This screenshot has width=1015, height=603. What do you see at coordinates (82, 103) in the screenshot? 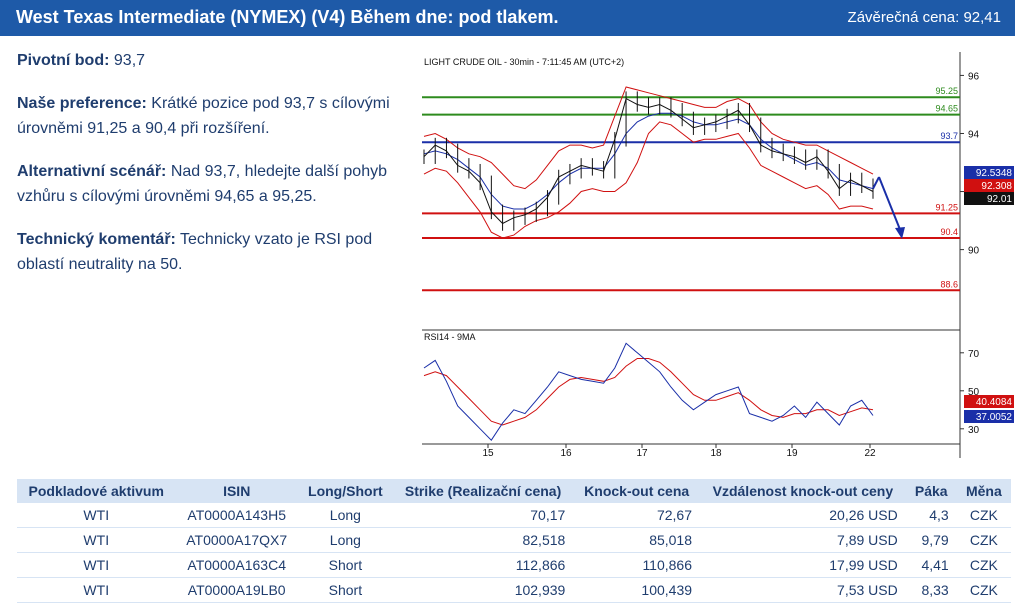
I see `preference-label: Naše preference:` at bounding box center [82, 103].